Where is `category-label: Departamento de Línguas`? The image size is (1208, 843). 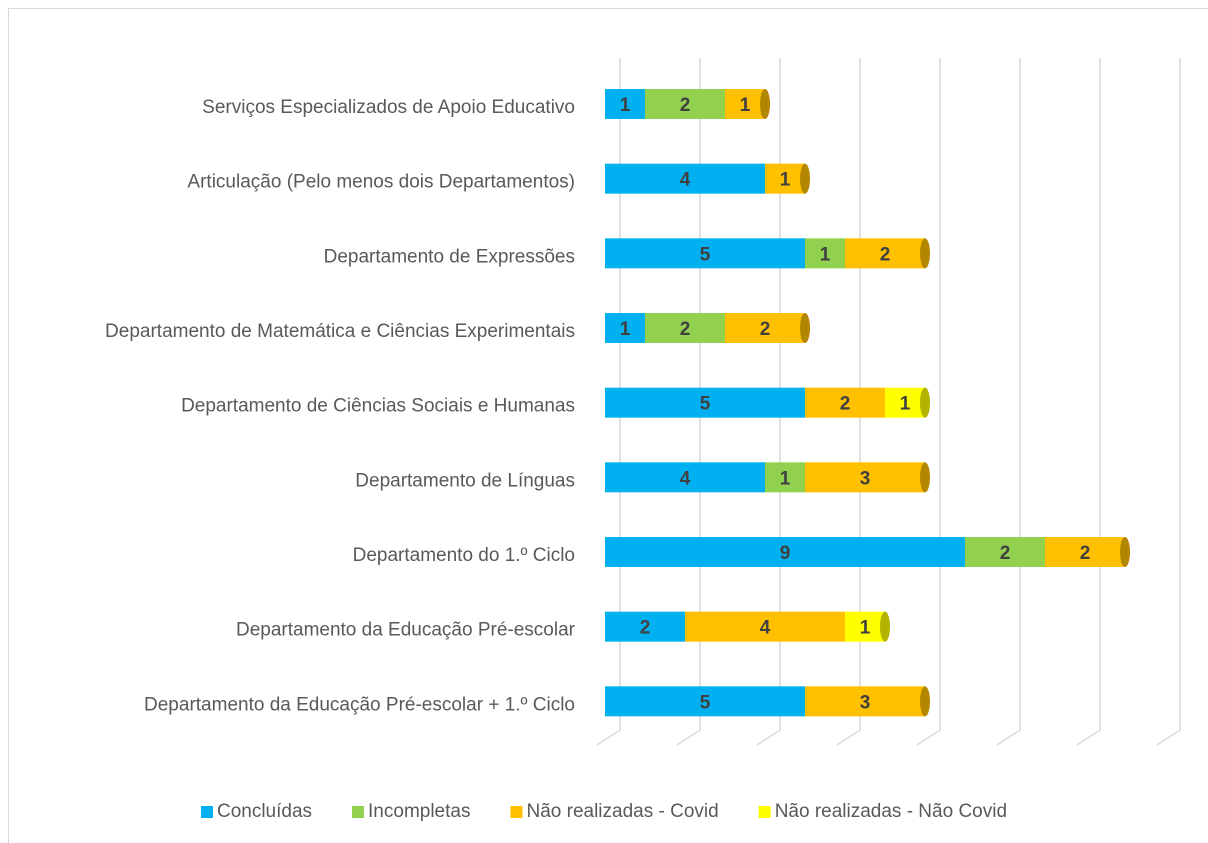 category-label: Departamento de Línguas is located at coordinates (465, 480).